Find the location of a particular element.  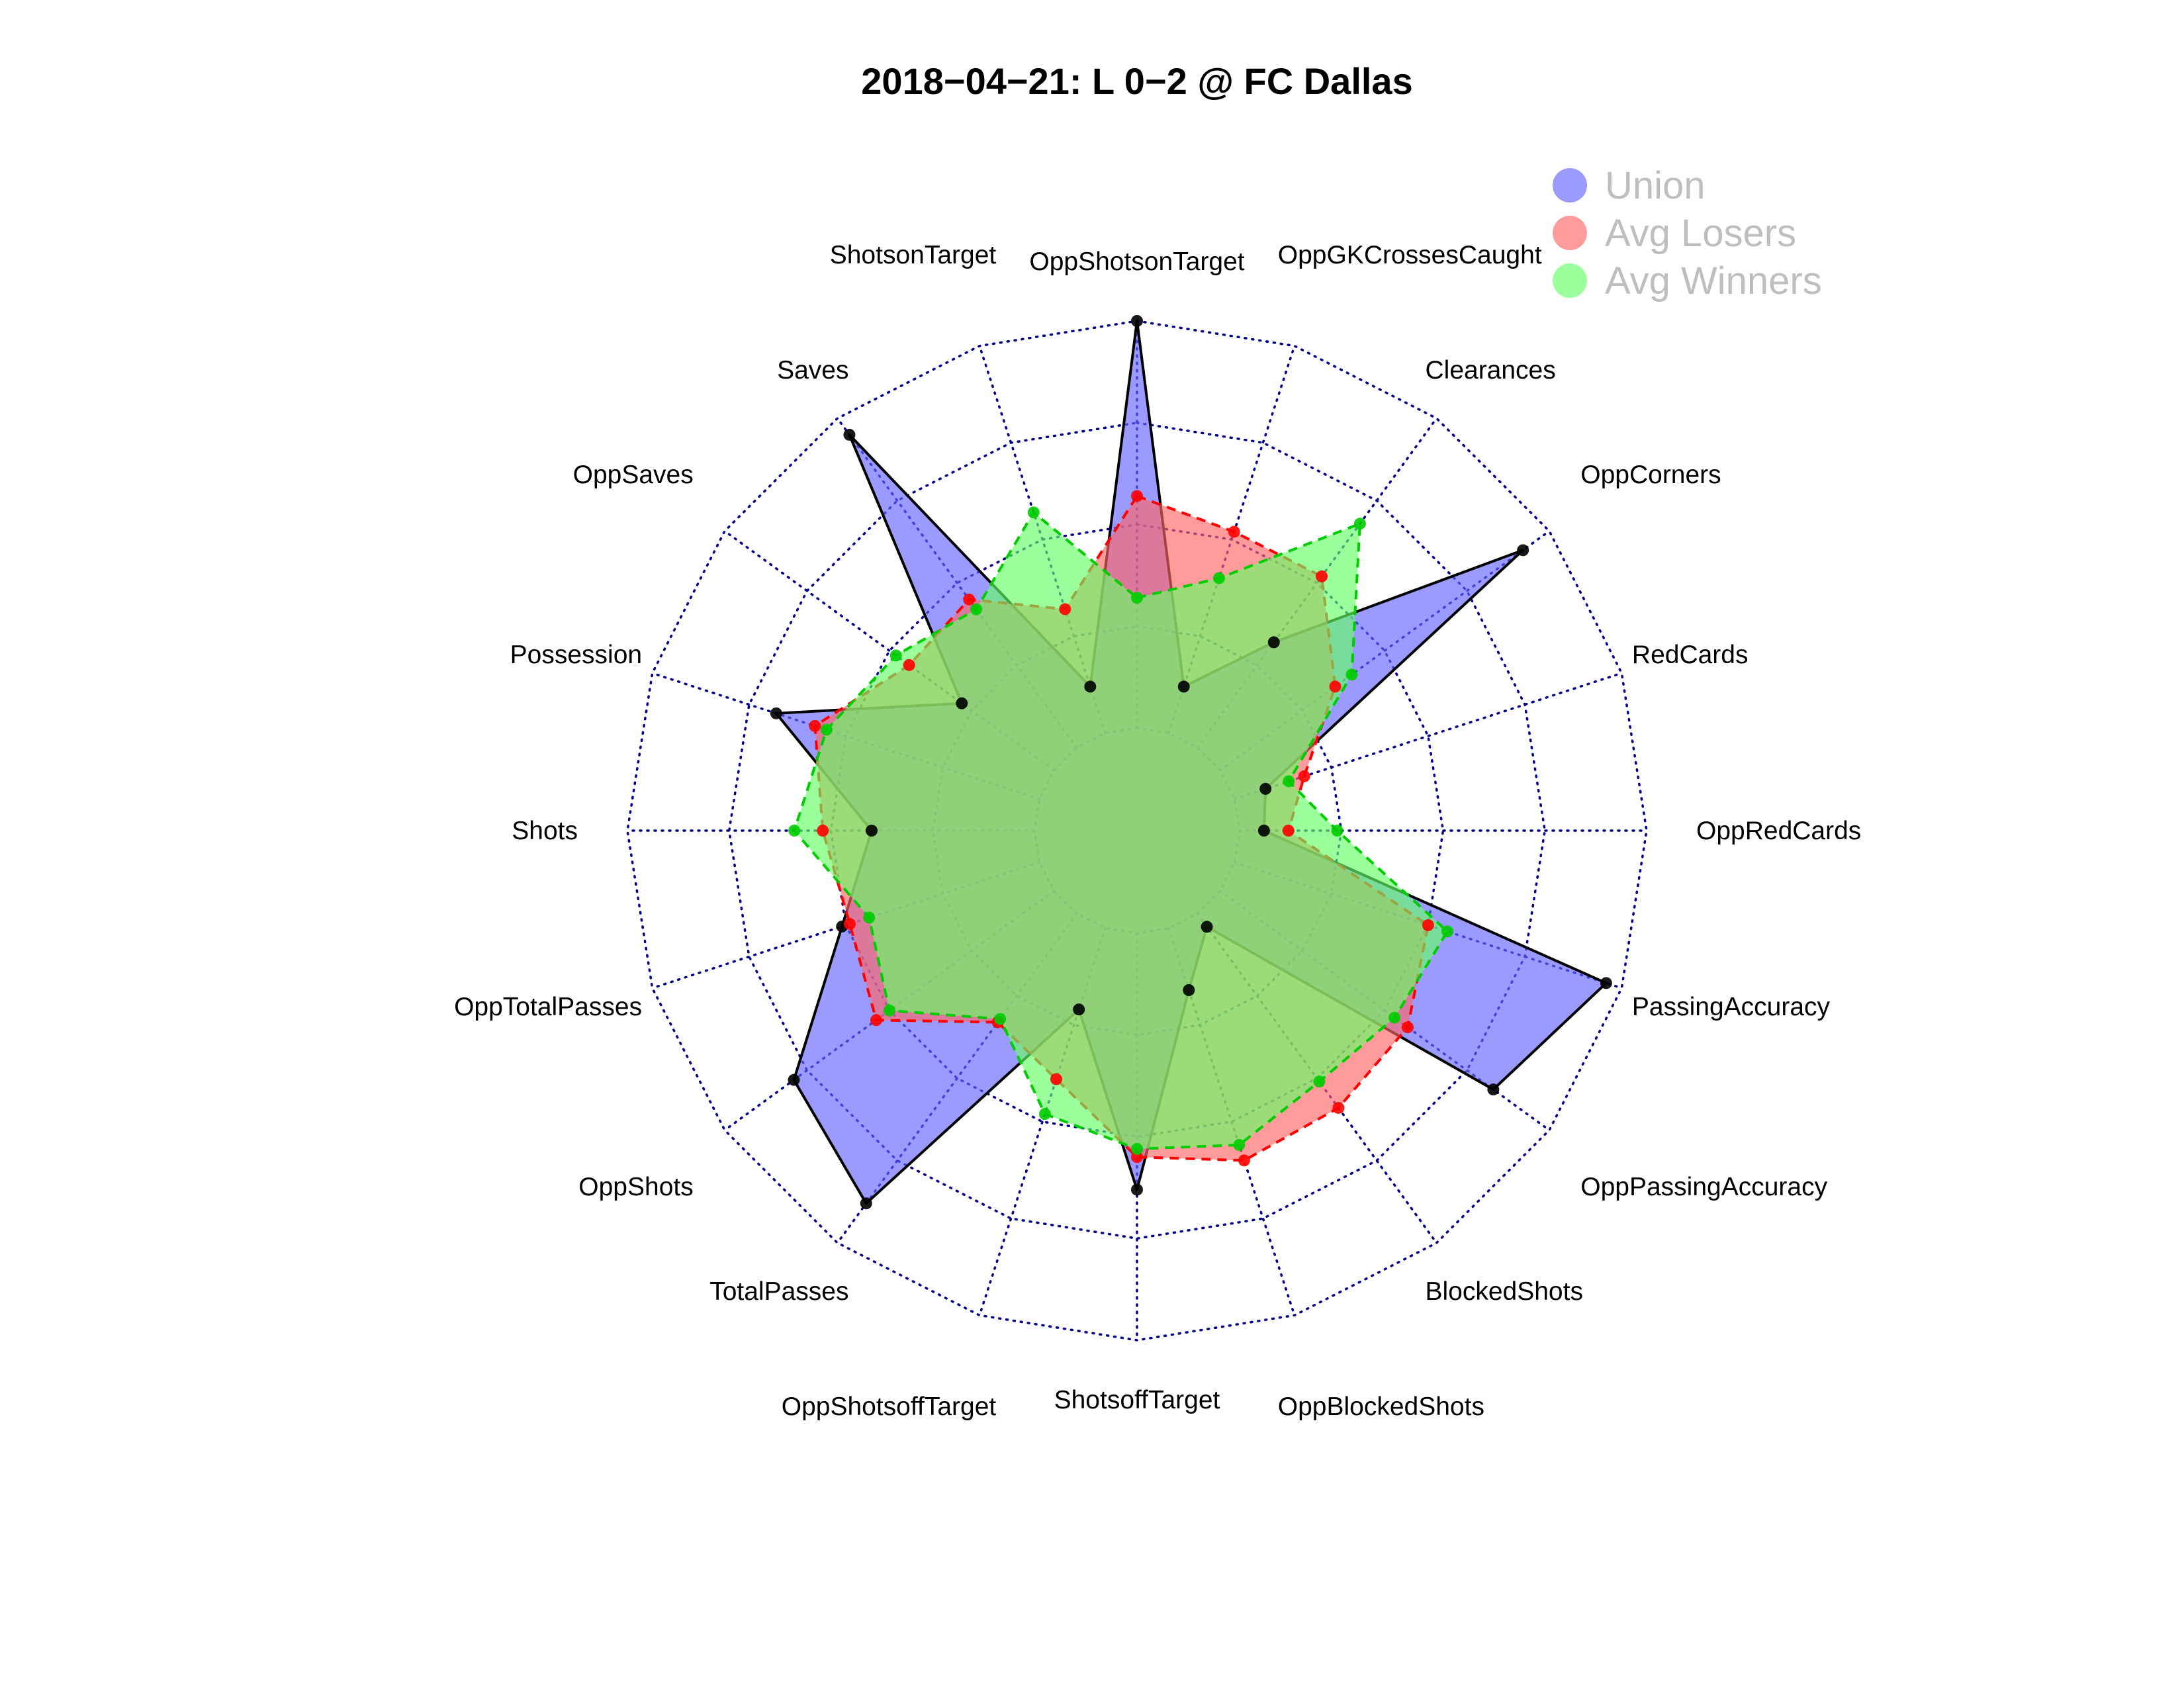

point-avg-winners-oppshotsontarget is located at coordinates (1137, 598).